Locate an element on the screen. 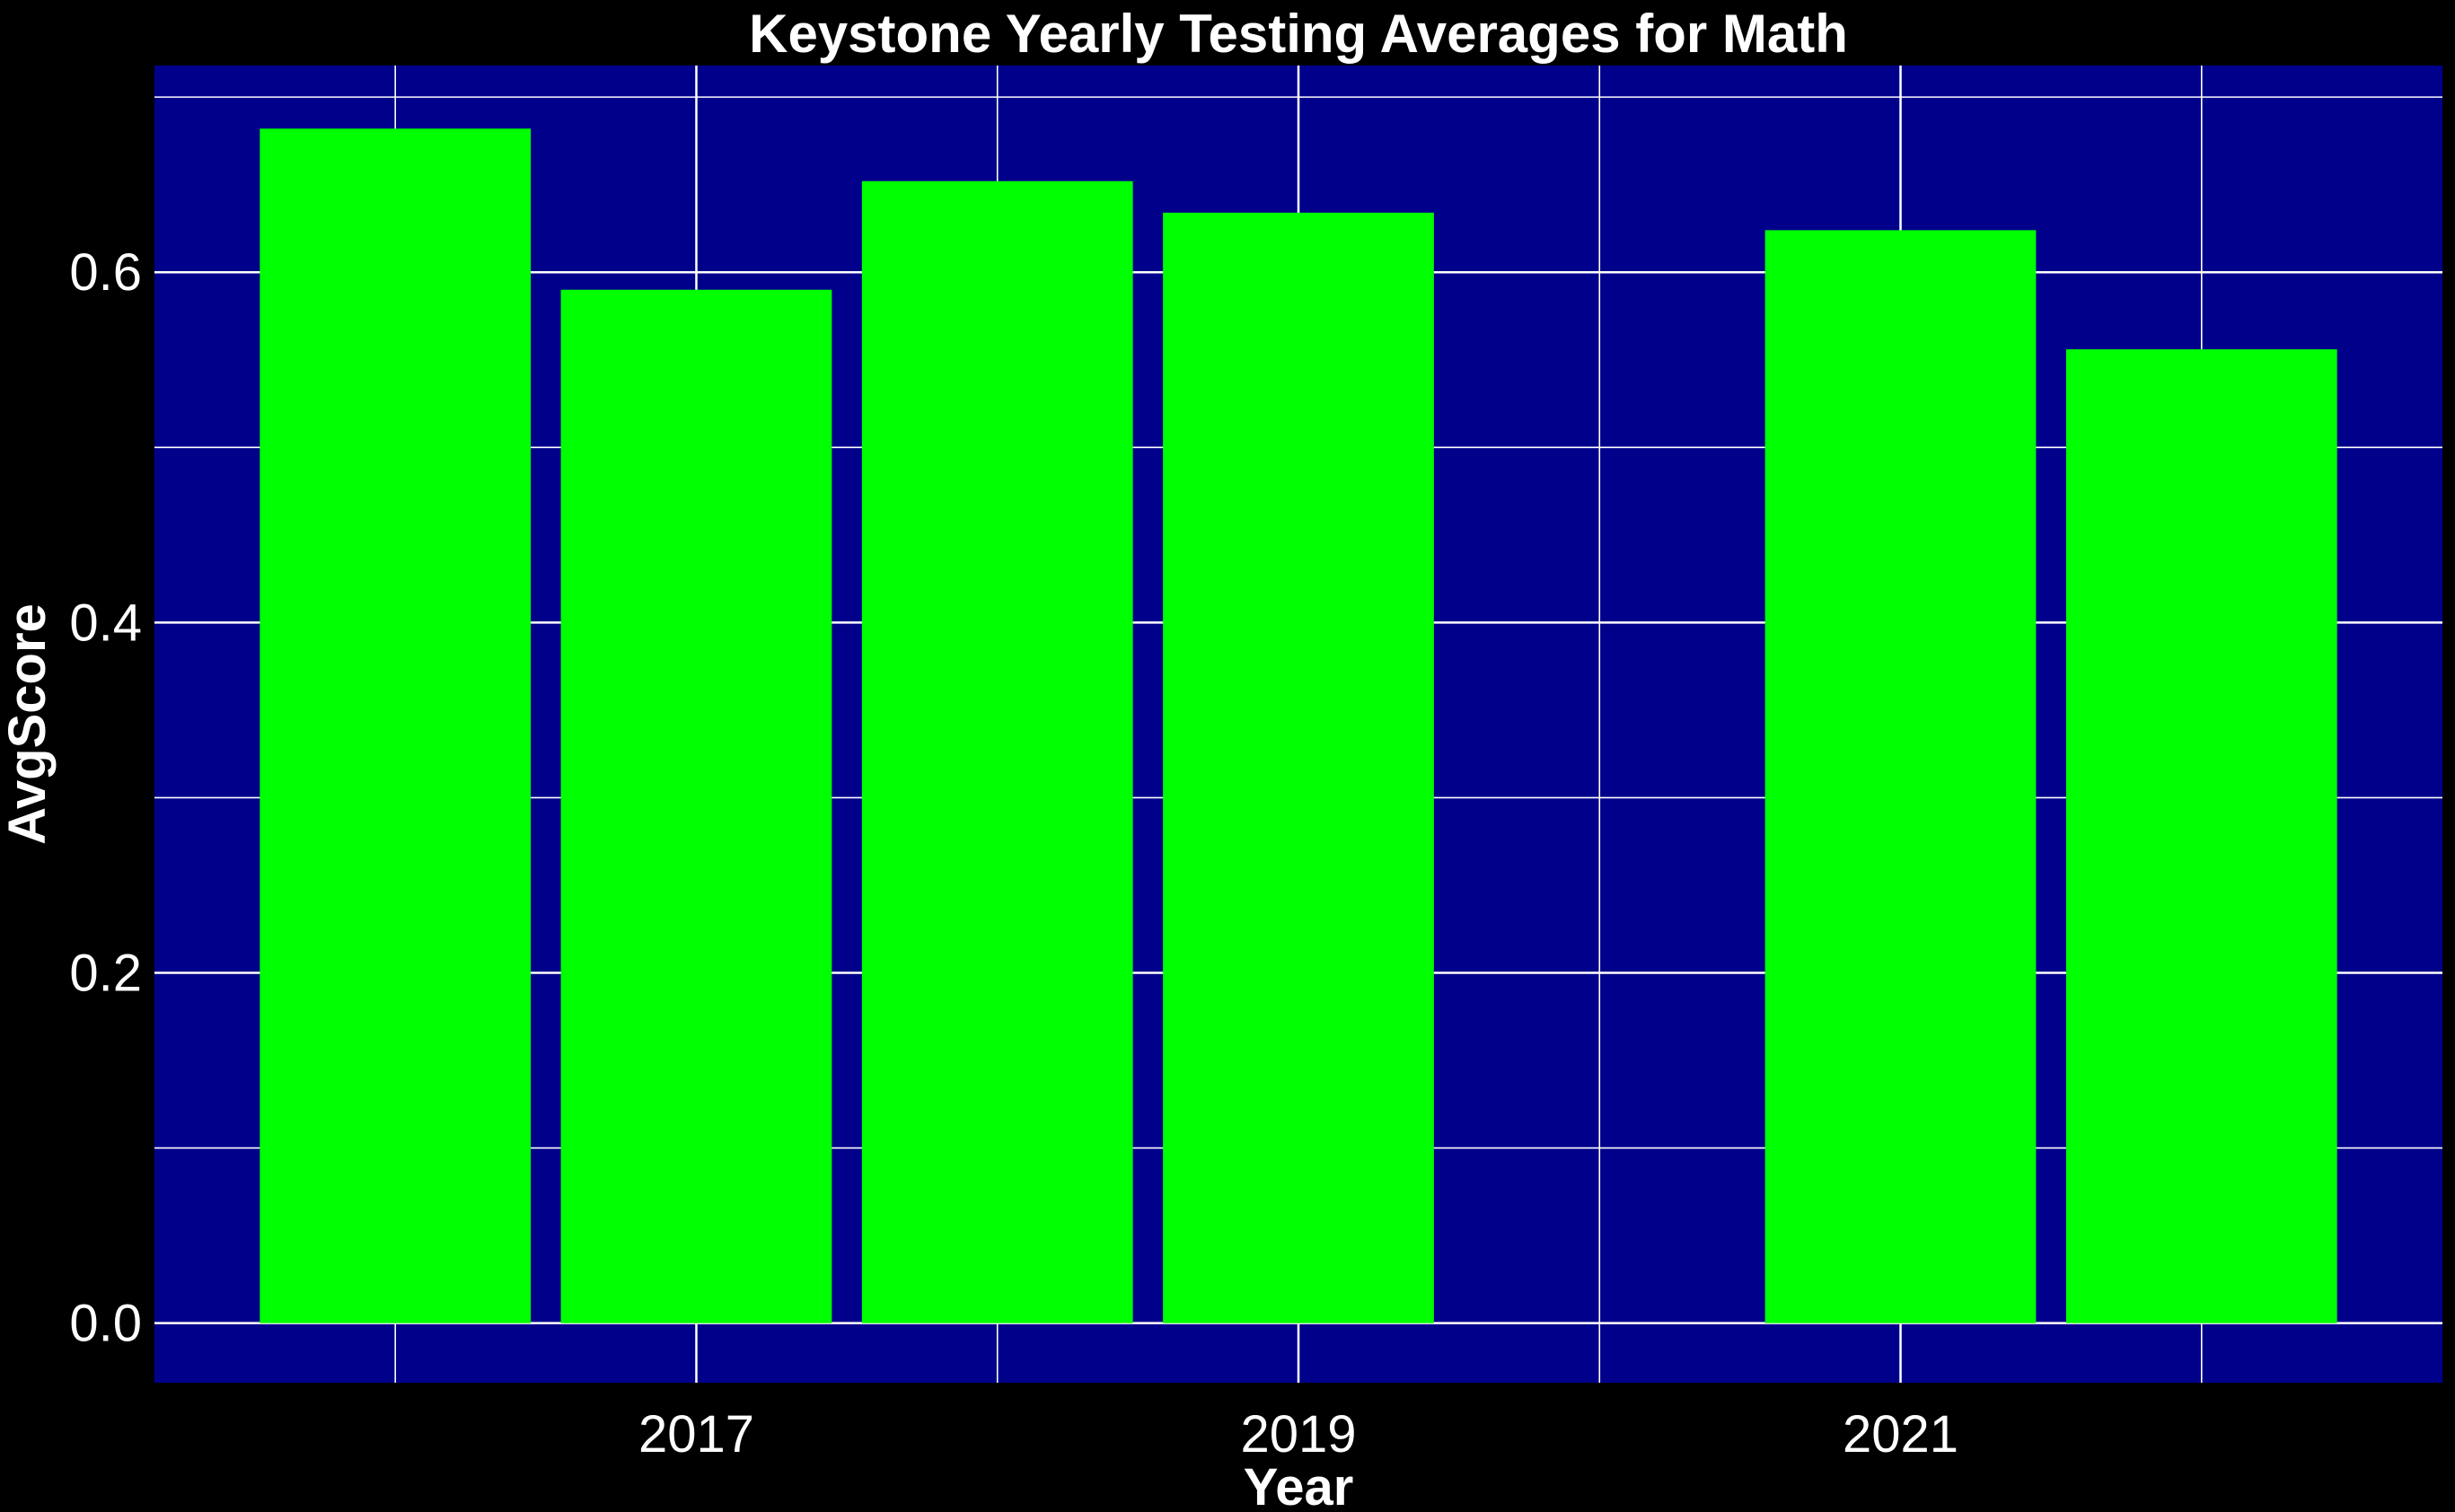 The height and width of the screenshot is (1512, 2455). bar-2022 is located at coordinates (2201, 836).